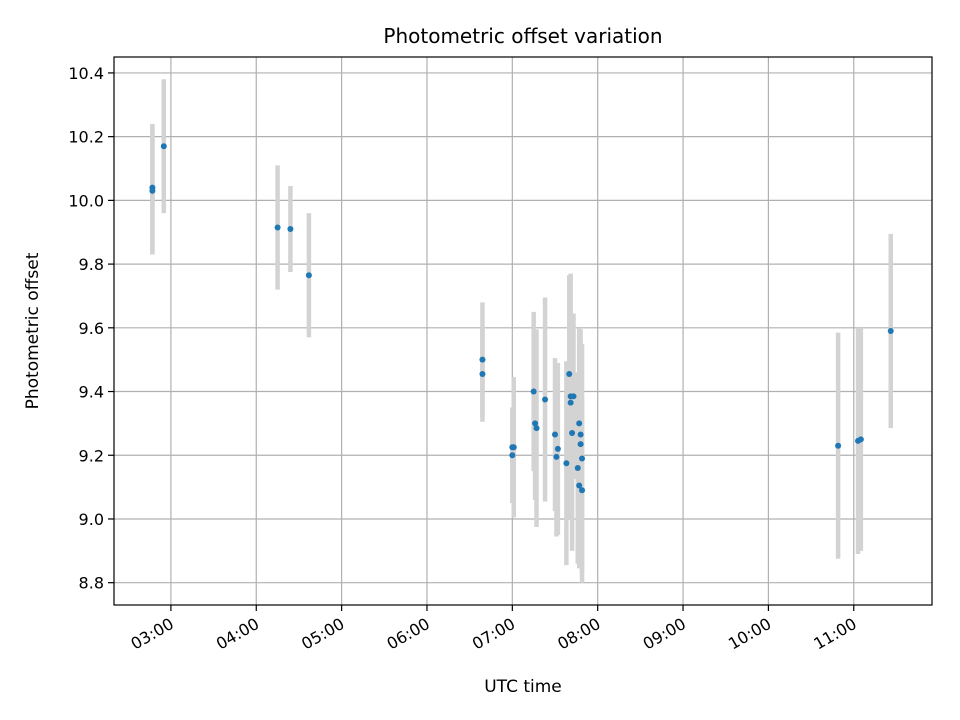 The width and height of the screenshot is (960, 720). I want to click on y-tick-label: 9.8, so click(91, 264).